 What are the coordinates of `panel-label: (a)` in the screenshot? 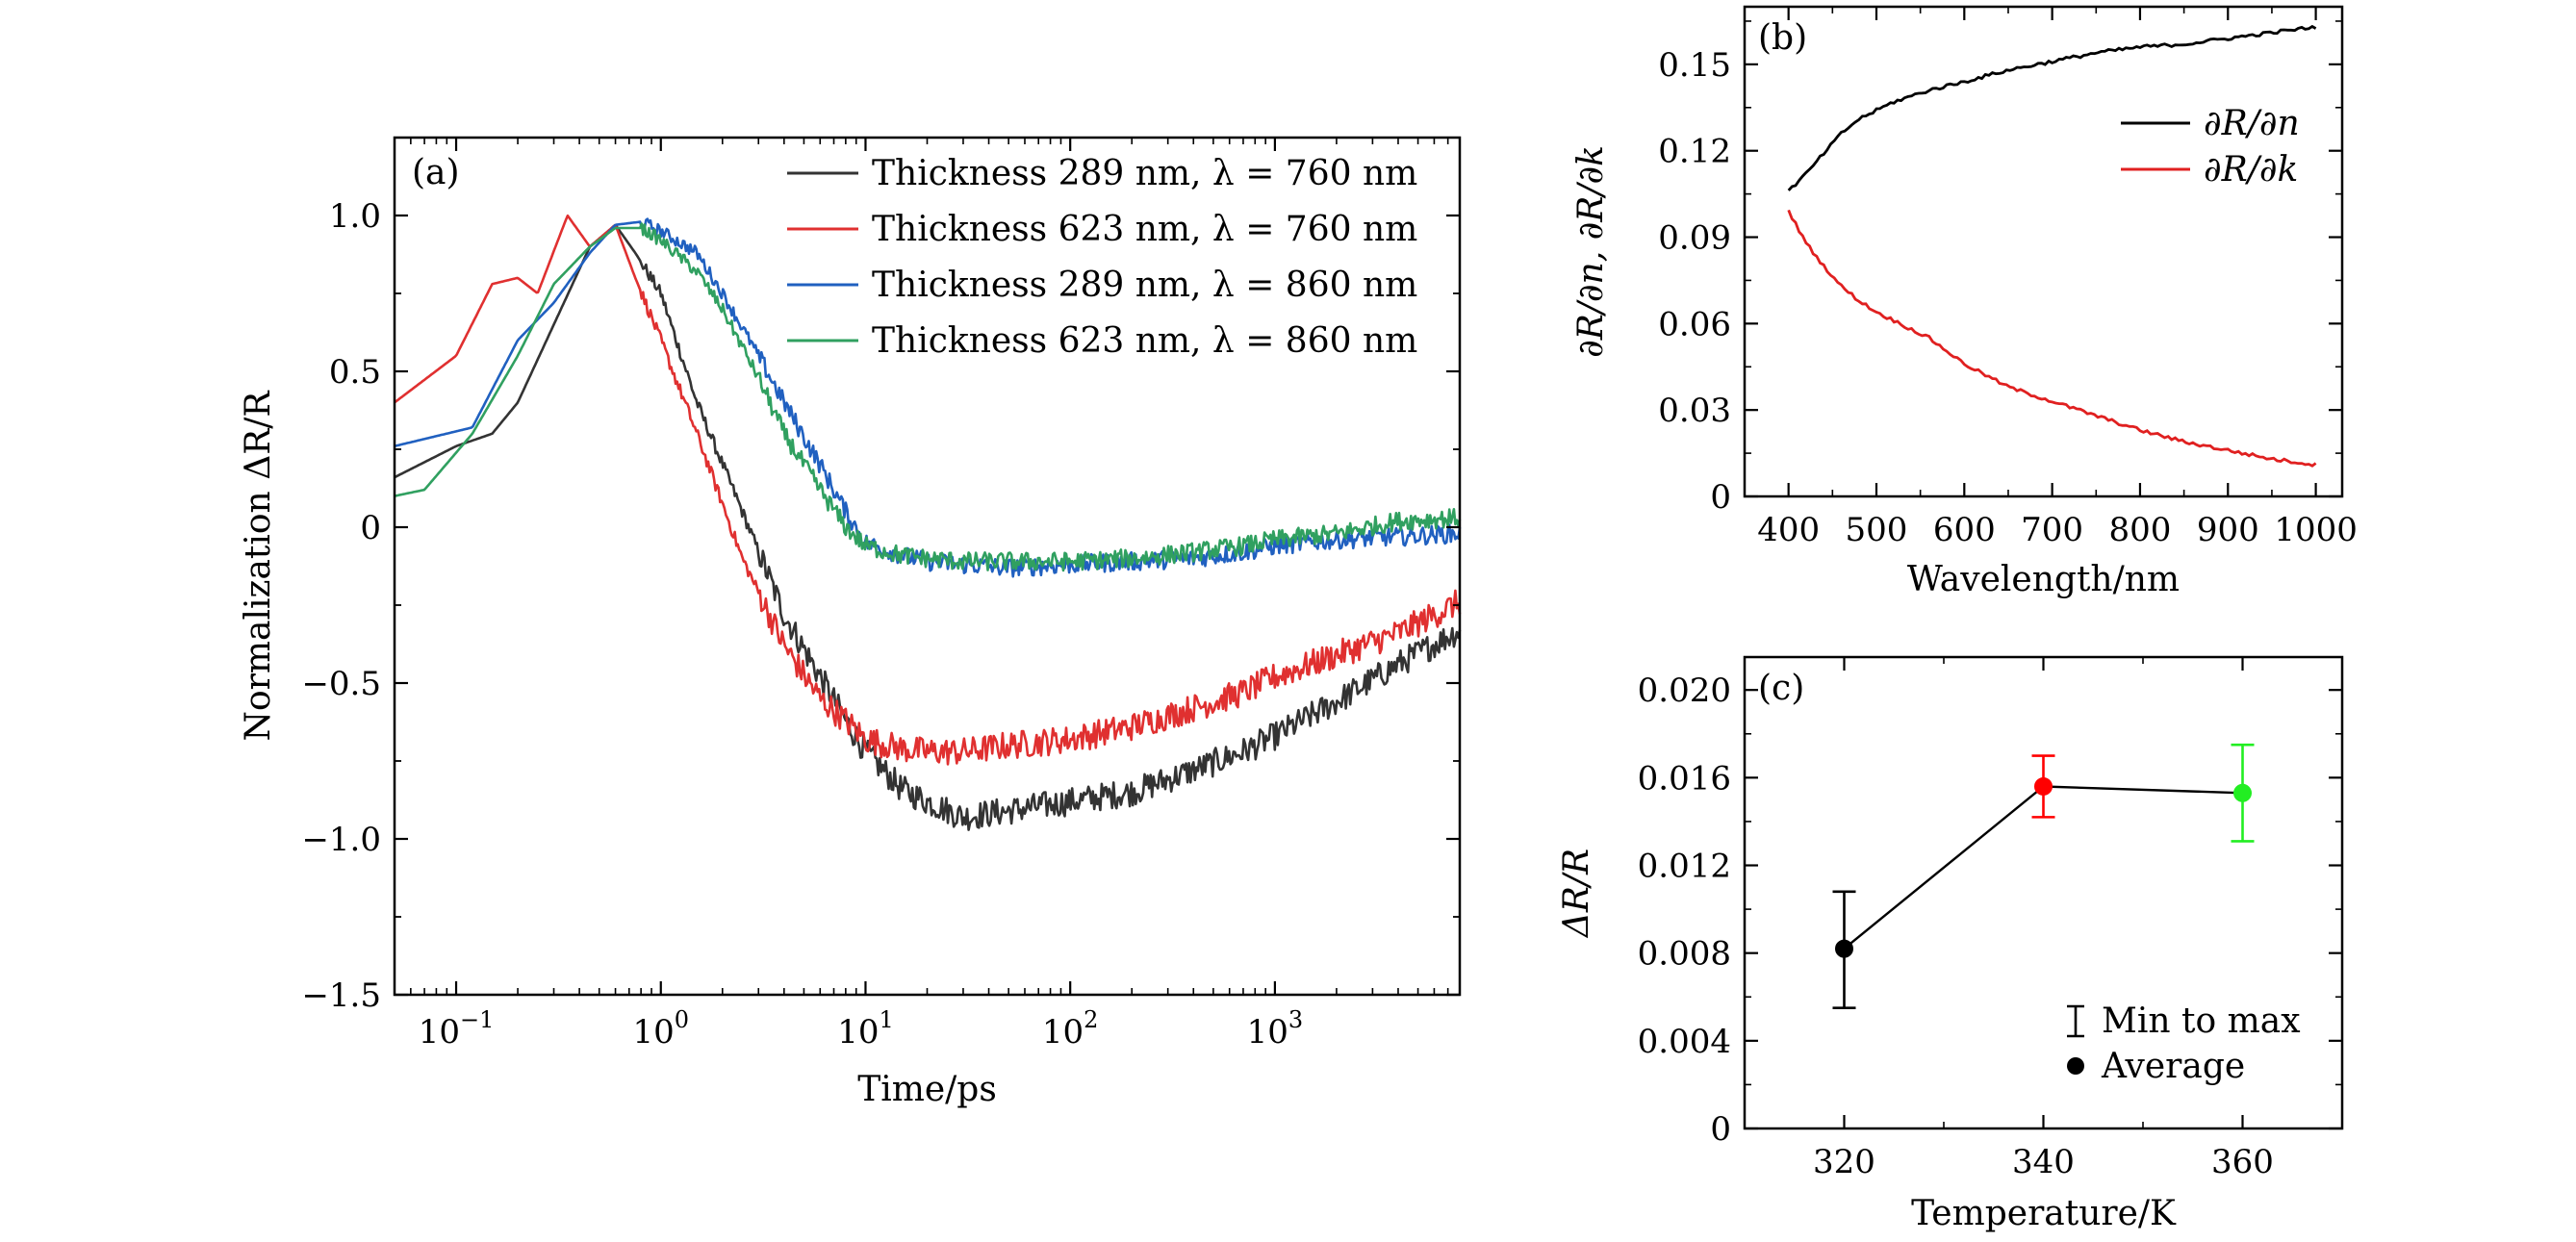 It's located at (436, 172).